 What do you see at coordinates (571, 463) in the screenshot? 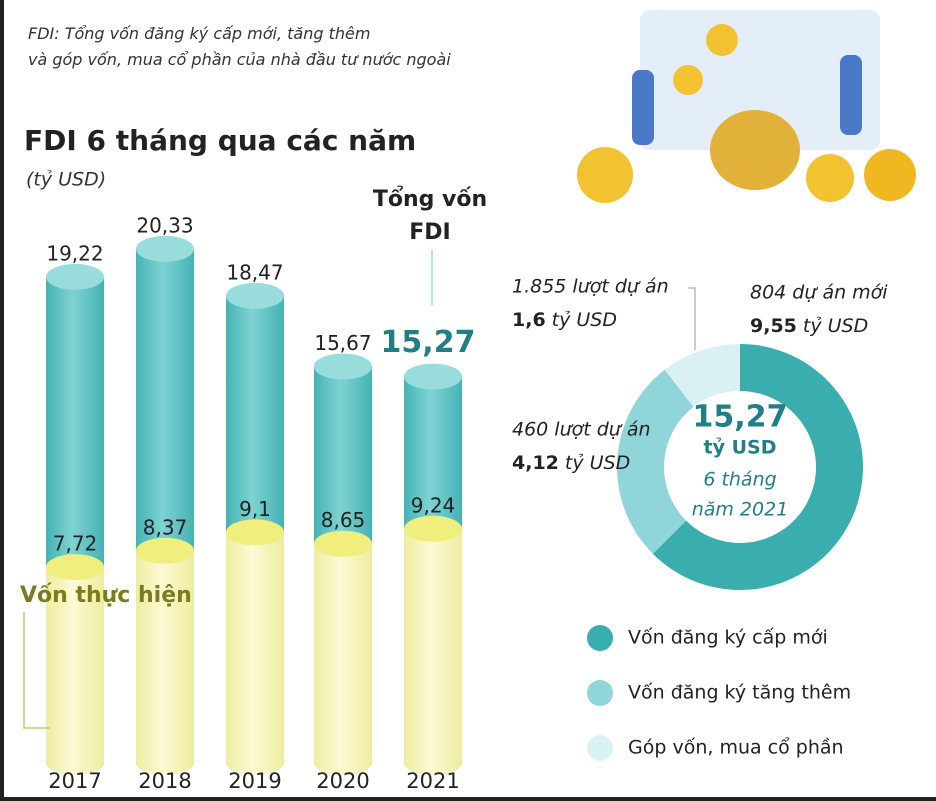
I see `value-label: 4,12 tỷ USD` at bounding box center [571, 463].